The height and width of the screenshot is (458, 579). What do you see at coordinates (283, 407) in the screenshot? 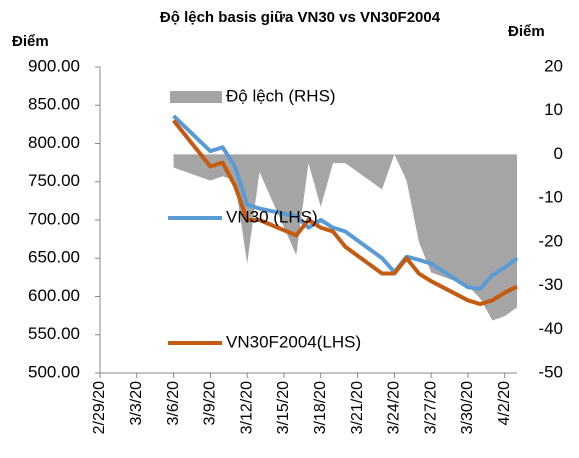
I see `x-tick-label: 3/15/20` at bounding box center [283, 407].